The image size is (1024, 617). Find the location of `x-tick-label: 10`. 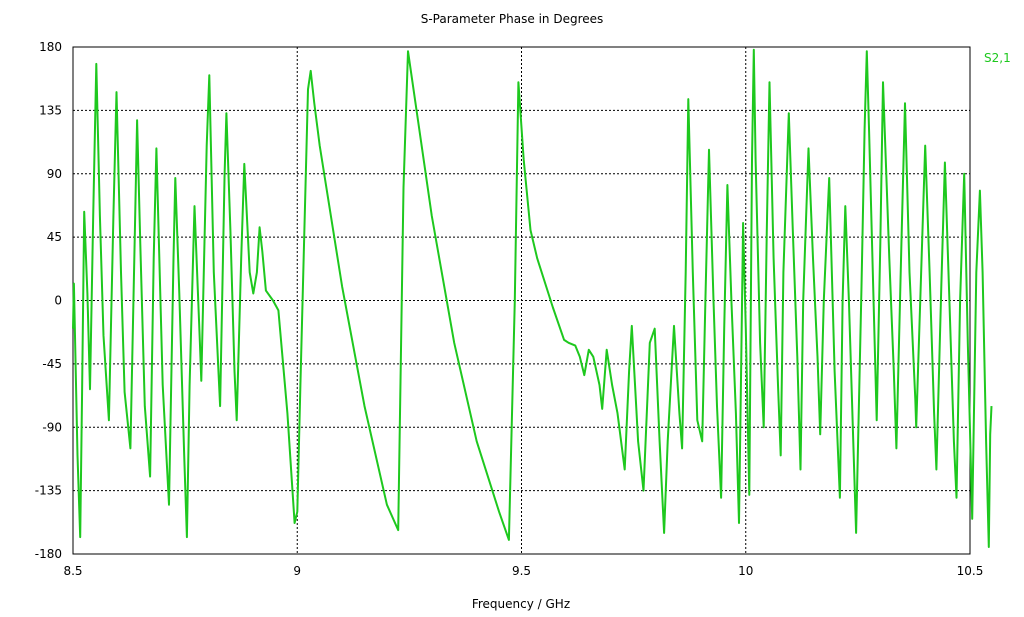

x-tick-label: 10 is located at coordinates (745, 571).